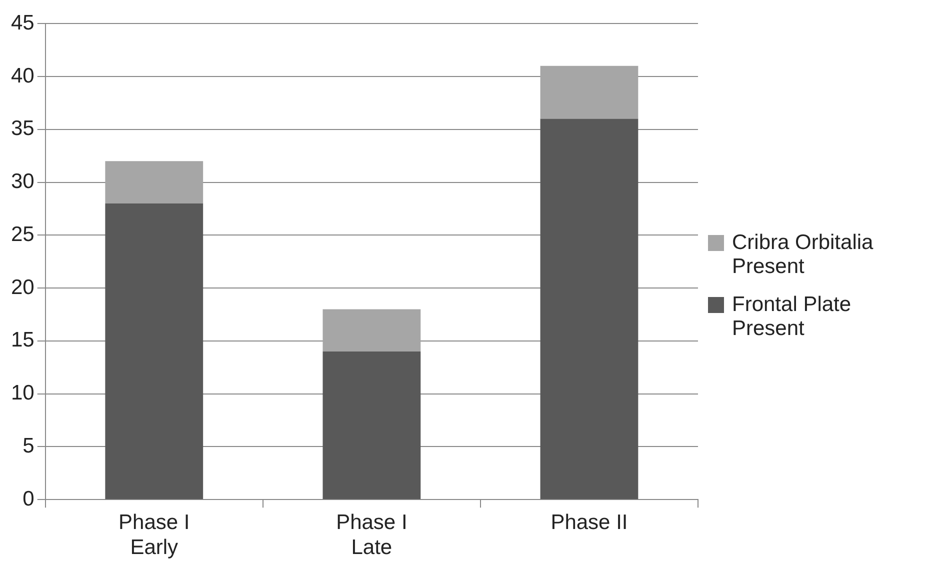 The image size is (932, 582). I want to click on y-tick-label: 40, so click(22, 76).